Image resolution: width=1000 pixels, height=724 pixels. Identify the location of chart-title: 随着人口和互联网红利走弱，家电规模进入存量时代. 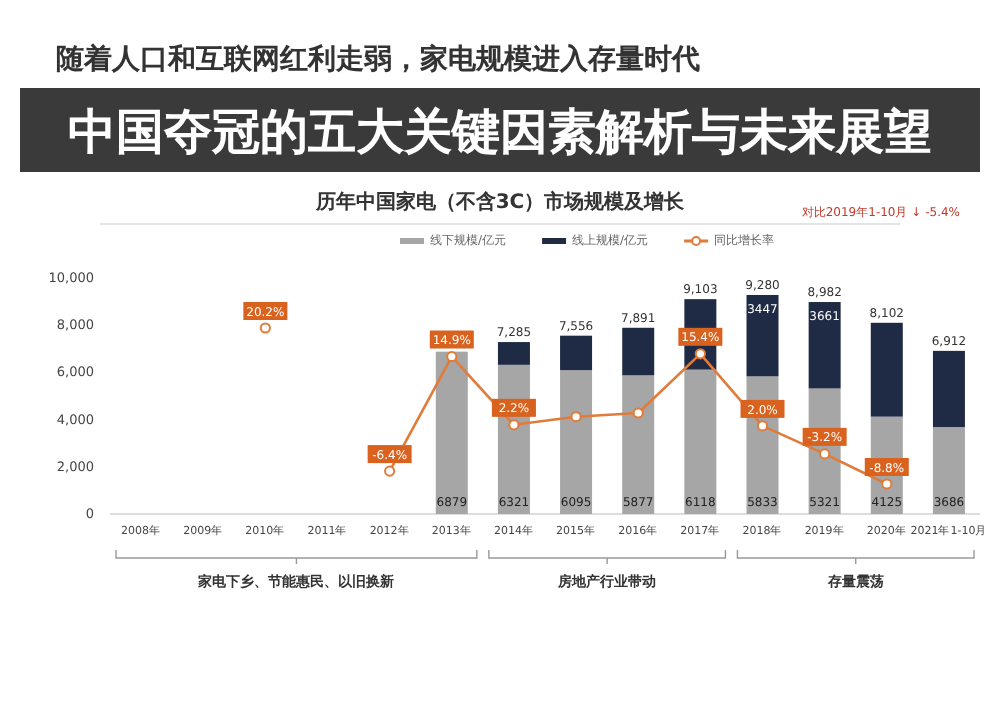
(378, 59).